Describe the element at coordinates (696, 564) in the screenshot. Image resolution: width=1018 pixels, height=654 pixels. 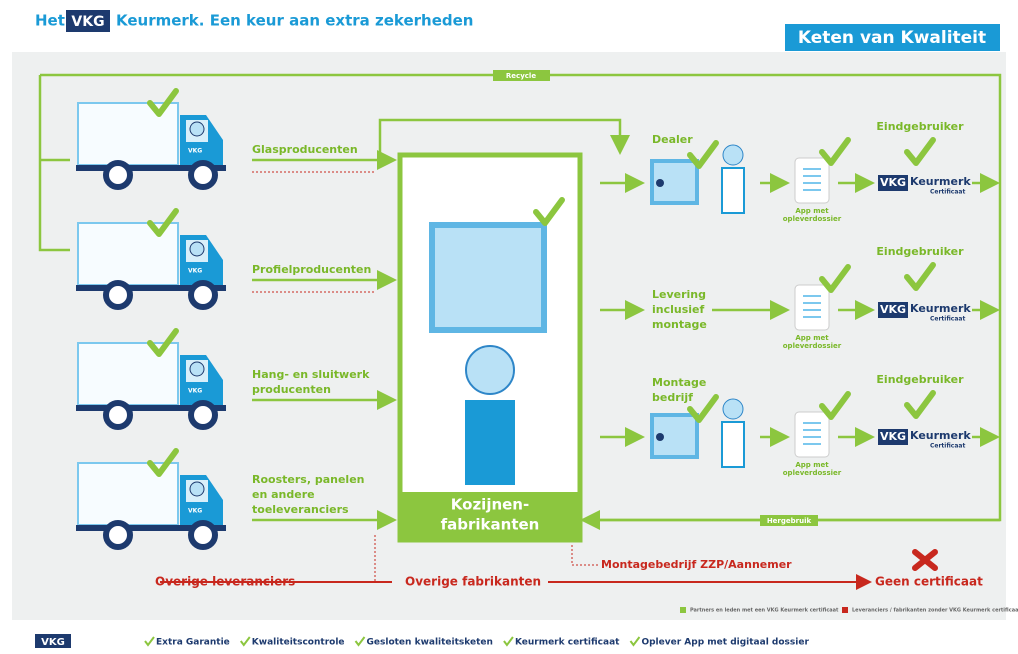
I see `other-label: Montagebedrijf ZZP/Aannemer` at that location.